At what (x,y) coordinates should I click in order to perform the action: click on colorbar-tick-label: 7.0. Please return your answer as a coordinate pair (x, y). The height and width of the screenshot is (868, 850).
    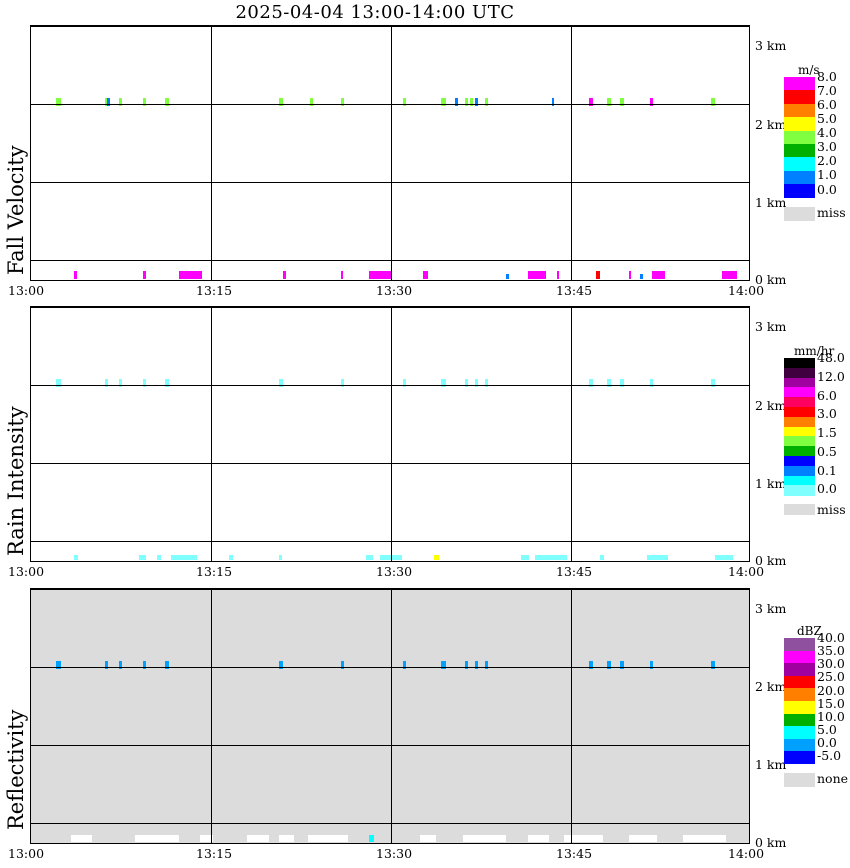
    Looking at the image, I should click on (827, 91).